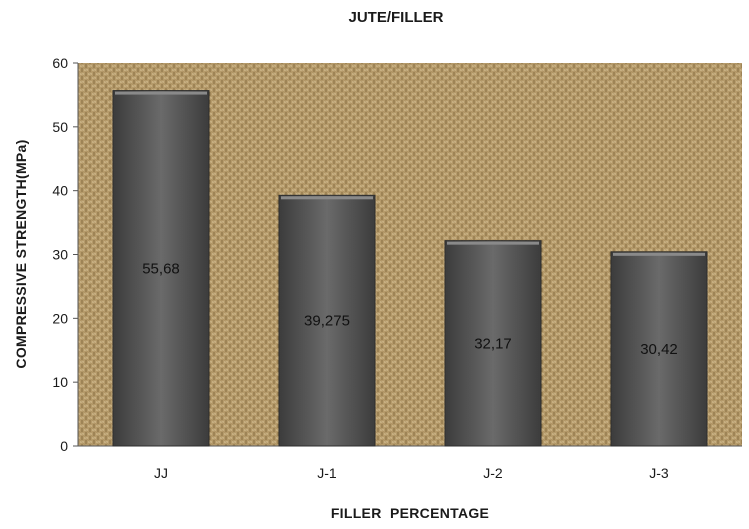 This screenshot has width=749, height=529. Describe the element at coordinates (60, 382) in the screenshot. I see `y-tick-label: 10` at that location.